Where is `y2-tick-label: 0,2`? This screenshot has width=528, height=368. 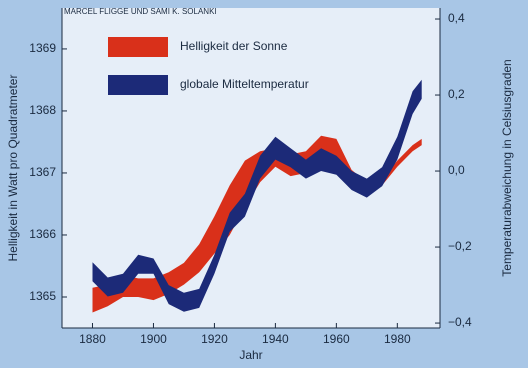 y2-tick-label: 0,2 is located at coordinates (456, 94).